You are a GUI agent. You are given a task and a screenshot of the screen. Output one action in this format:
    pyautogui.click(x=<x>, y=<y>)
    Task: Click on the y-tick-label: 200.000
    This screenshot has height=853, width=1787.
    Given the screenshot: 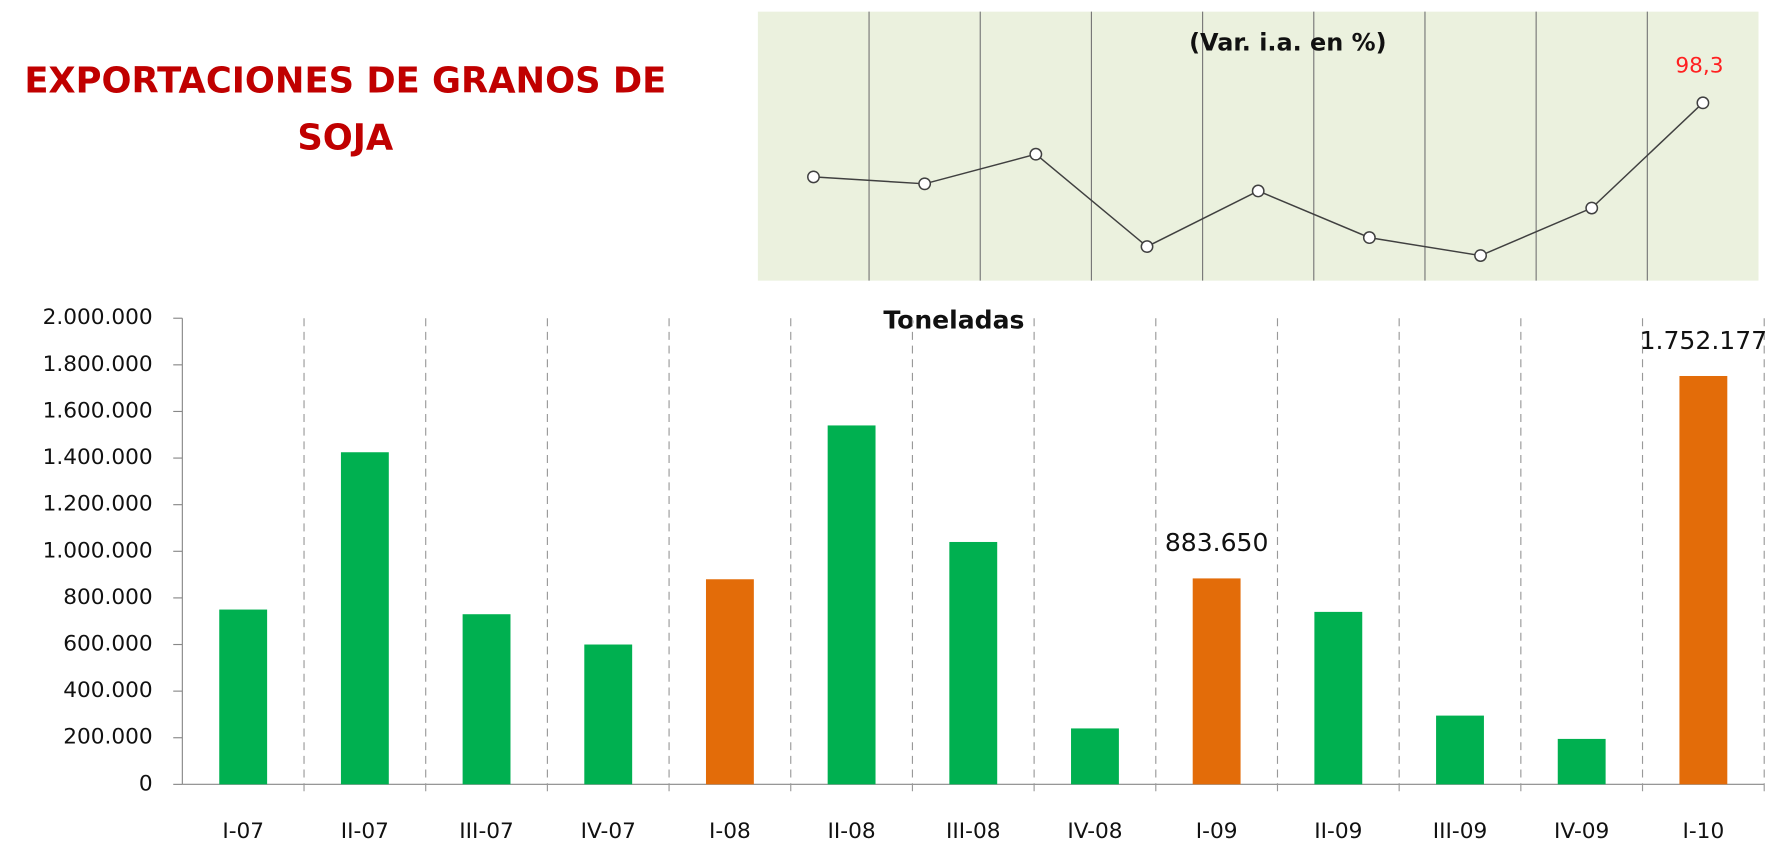 What is the action you would take?
    pyautogui.click(x=108, y=737)
    